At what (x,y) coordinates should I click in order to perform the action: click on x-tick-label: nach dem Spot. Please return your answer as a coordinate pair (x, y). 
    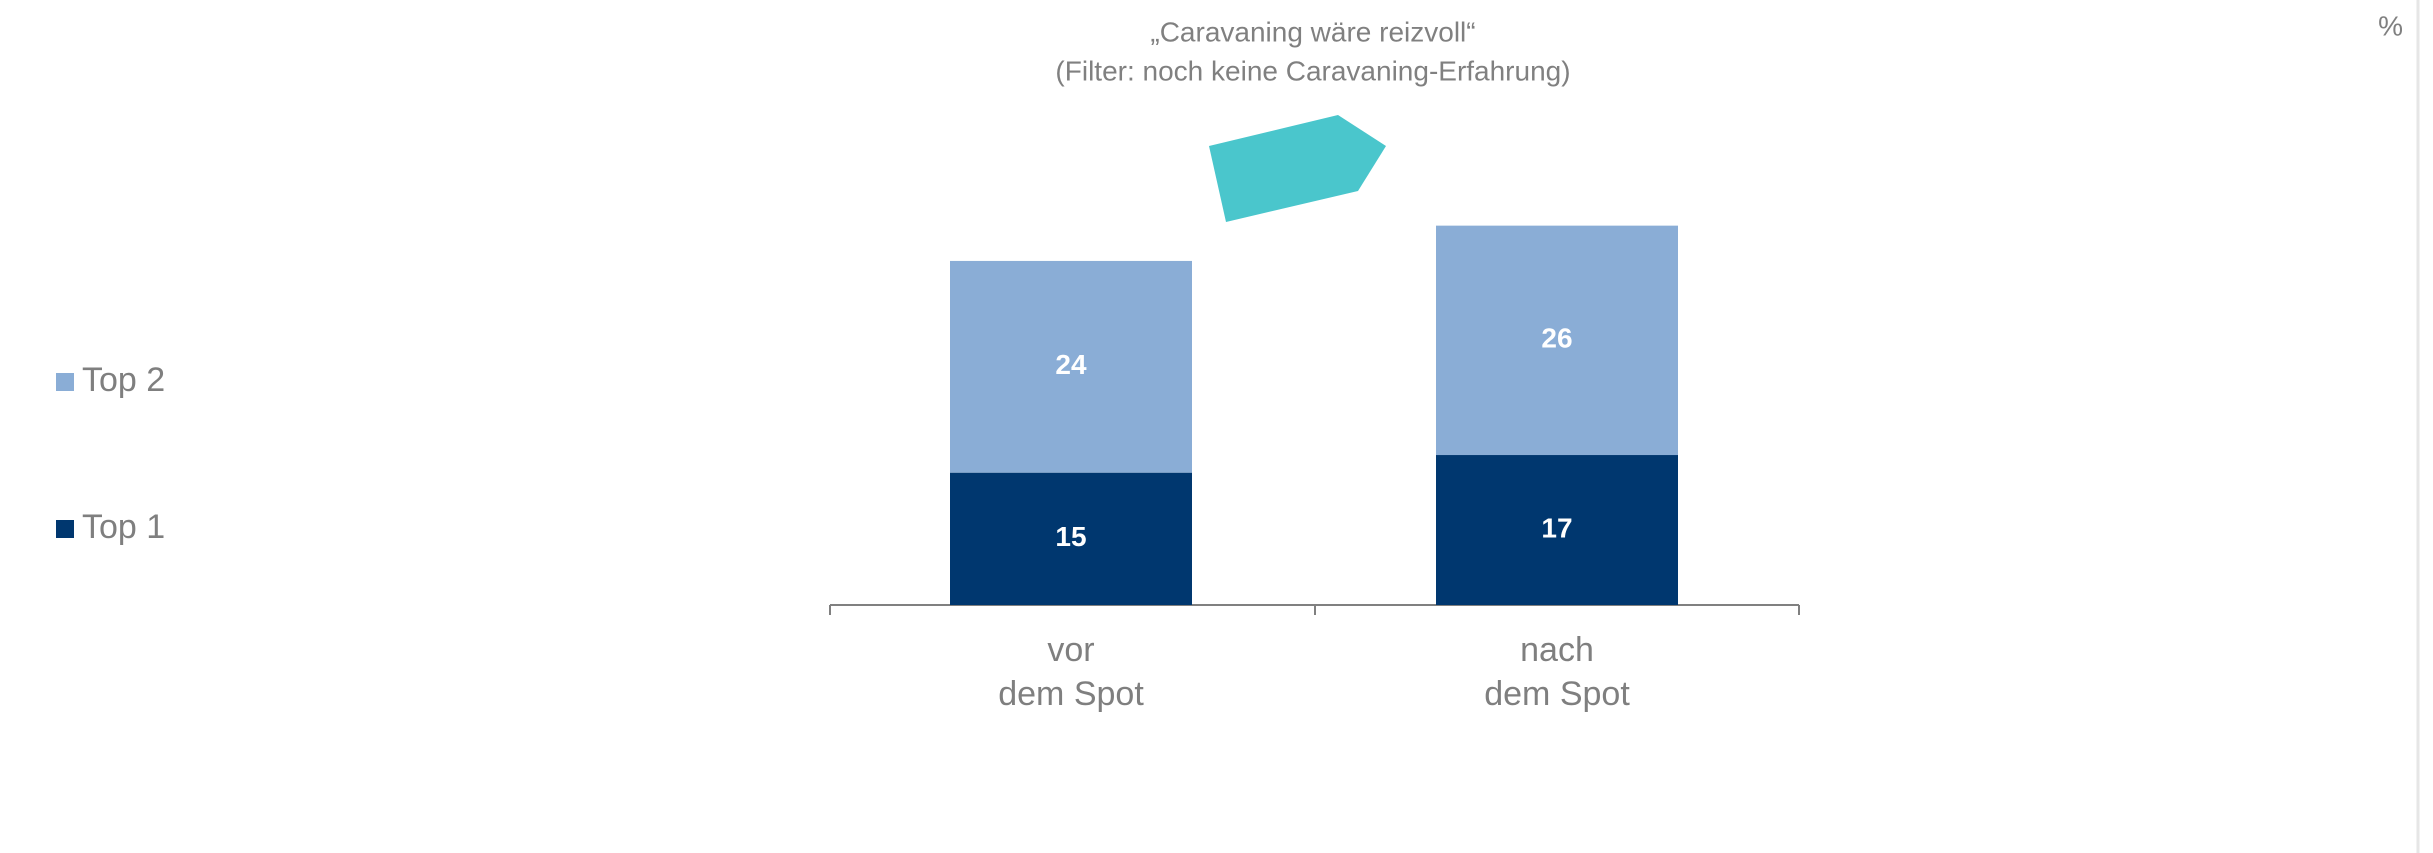
    Looking at the image, I should click on (1557, 672).